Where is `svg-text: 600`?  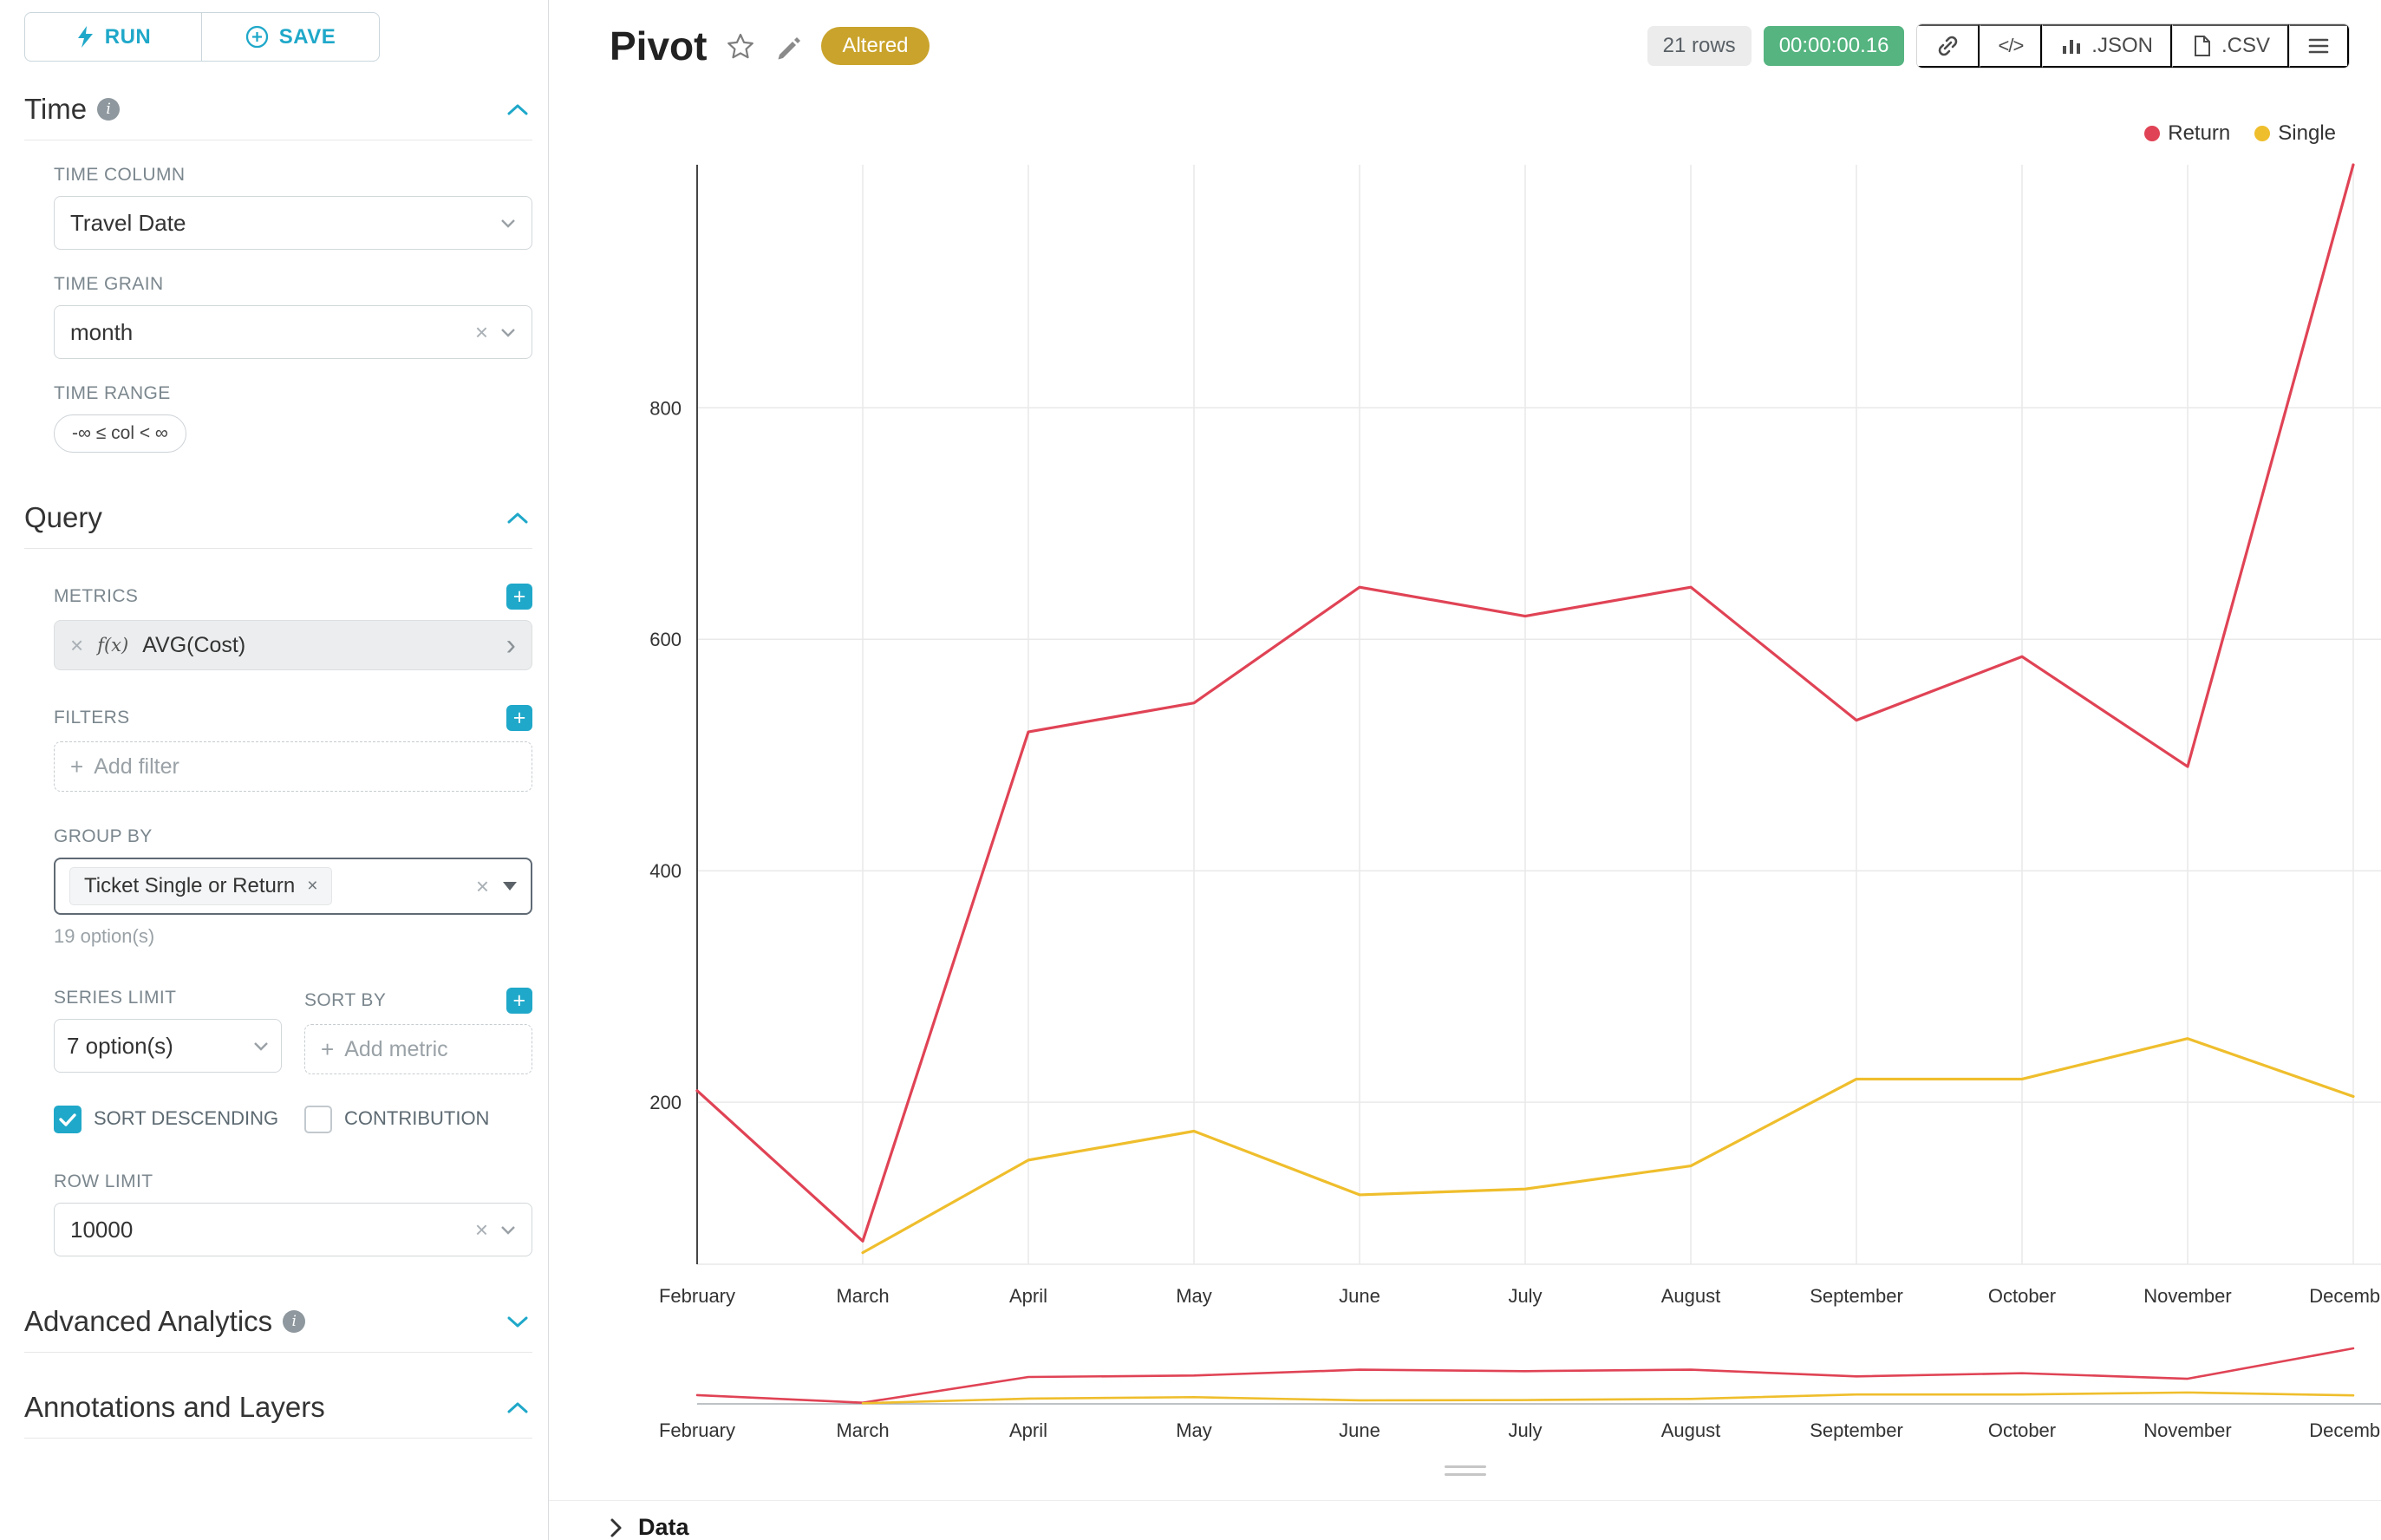
svg-text: 600 is located at coordinates (665, 639).